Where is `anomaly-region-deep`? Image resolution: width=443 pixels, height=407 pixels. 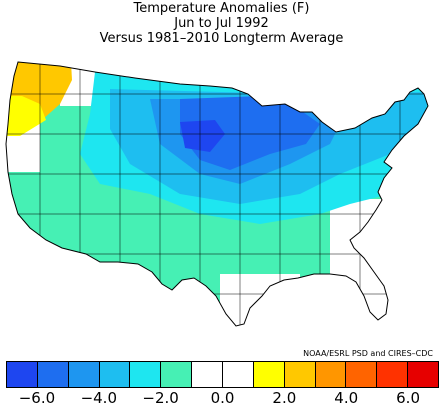
anomaly-region-deep is located at coordinates (202, 136).